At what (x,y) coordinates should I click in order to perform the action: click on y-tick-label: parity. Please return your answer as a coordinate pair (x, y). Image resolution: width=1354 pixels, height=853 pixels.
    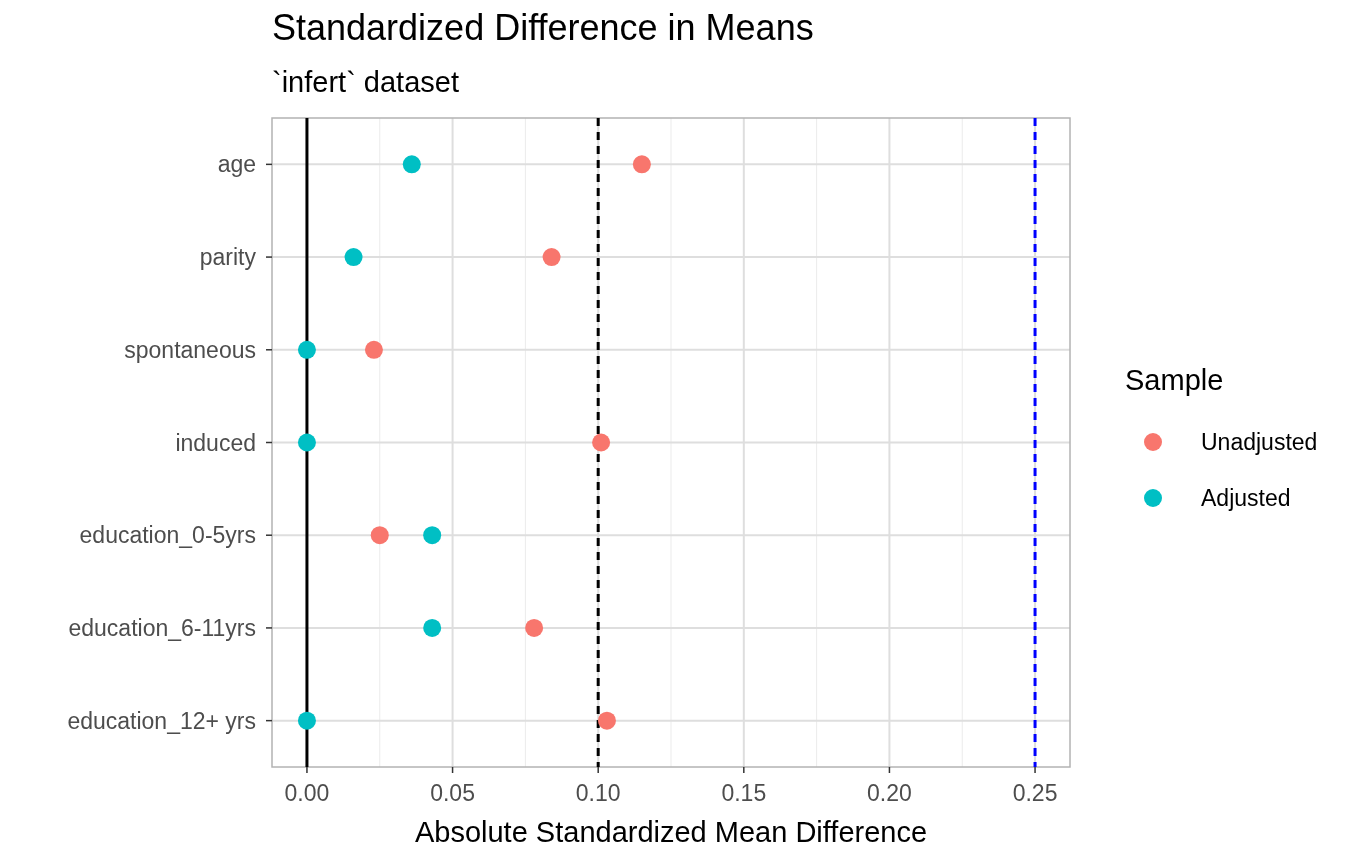
    Looking at the image, I should click on (228, 257).